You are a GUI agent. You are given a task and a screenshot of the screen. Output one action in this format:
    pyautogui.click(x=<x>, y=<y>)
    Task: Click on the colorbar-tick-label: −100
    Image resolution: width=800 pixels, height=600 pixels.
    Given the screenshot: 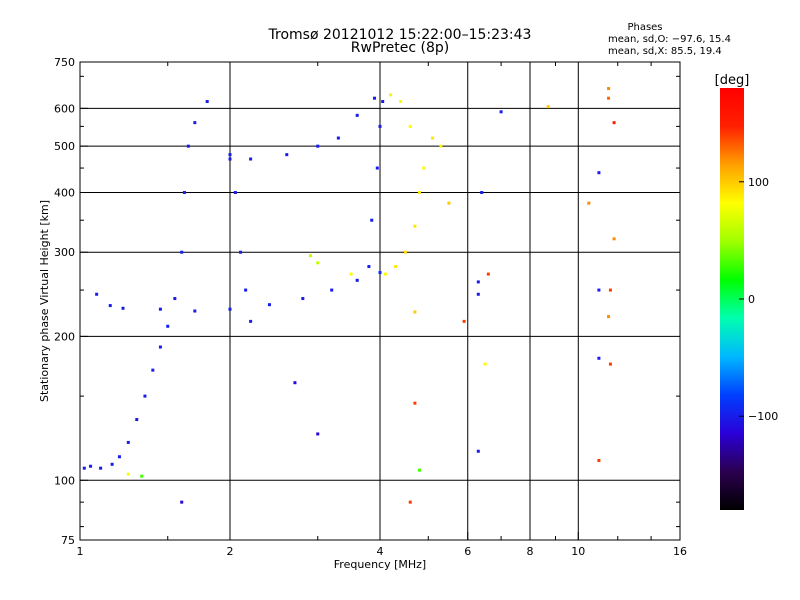 What is the action you would take?
    pyautogui.click(x=763, y=416)
    